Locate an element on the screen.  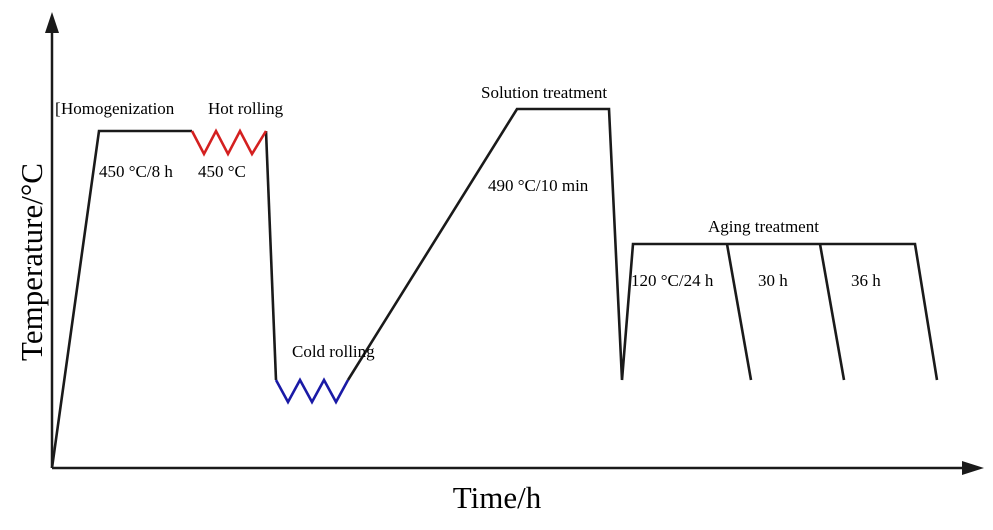
y-axis-title: Temperature/°C is located at coordinates (31, 262).